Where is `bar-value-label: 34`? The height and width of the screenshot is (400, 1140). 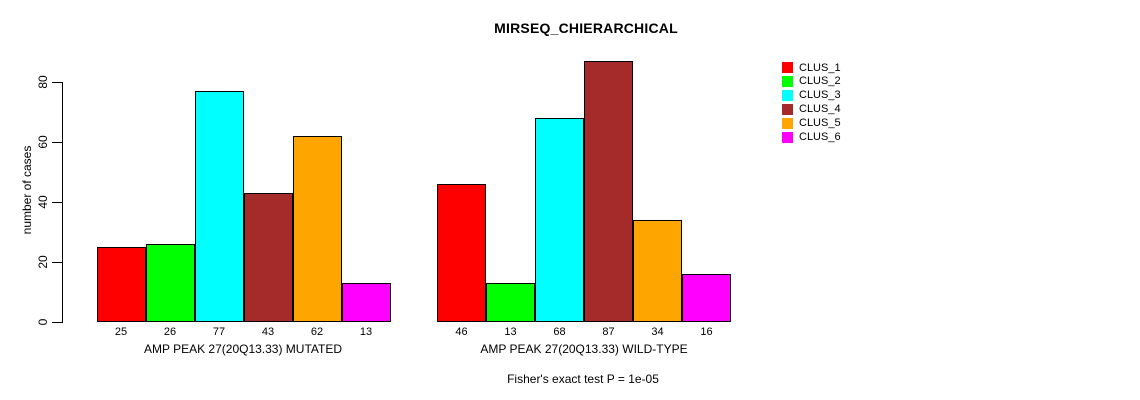
bar-value-label: 34 is located at coordinates (657, 332).